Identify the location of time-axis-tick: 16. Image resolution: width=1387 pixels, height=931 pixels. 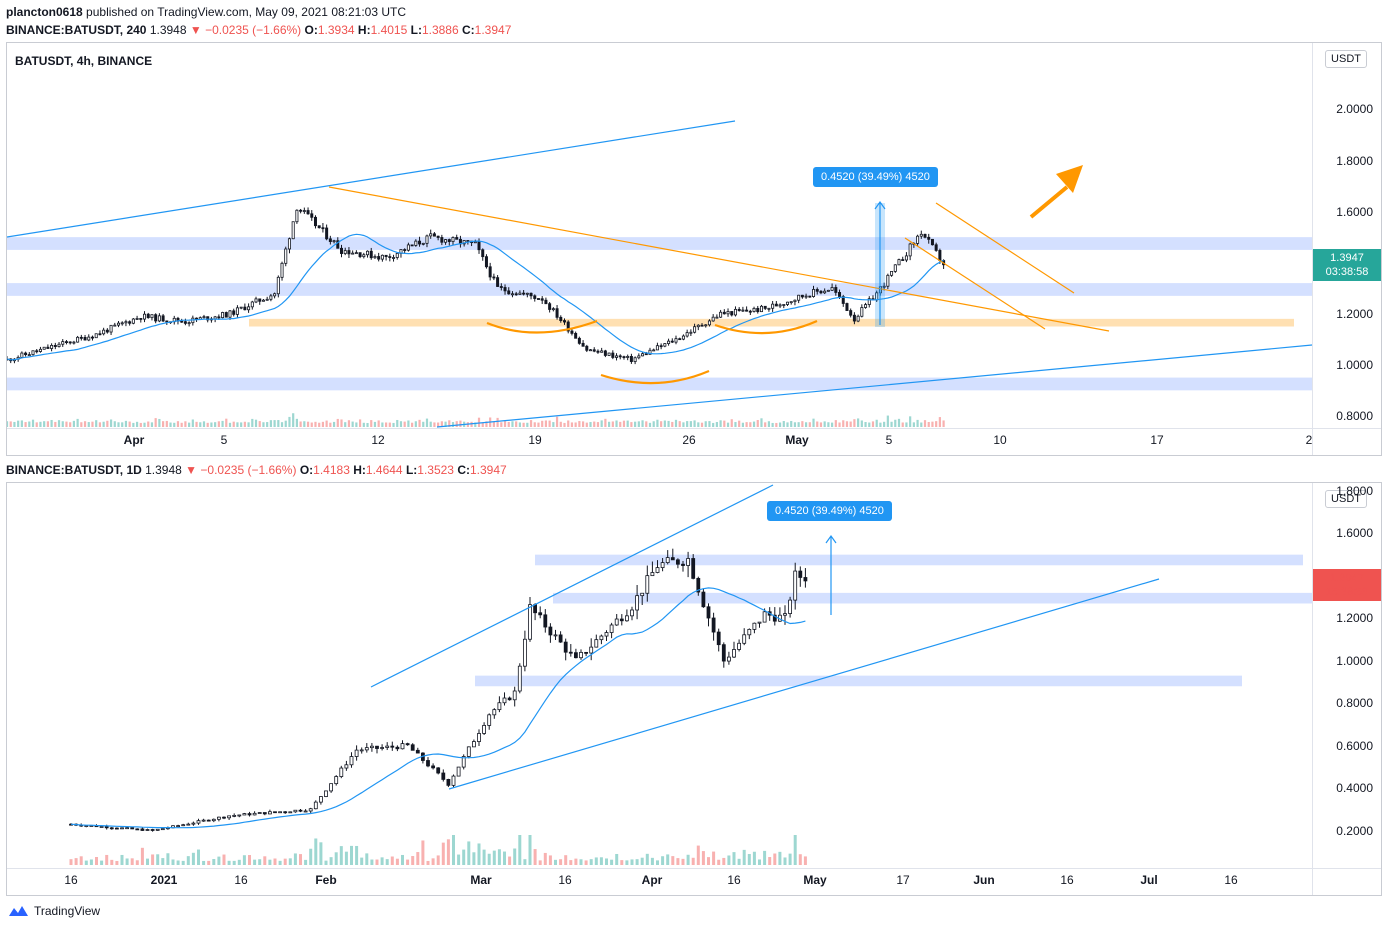
(734, 880).